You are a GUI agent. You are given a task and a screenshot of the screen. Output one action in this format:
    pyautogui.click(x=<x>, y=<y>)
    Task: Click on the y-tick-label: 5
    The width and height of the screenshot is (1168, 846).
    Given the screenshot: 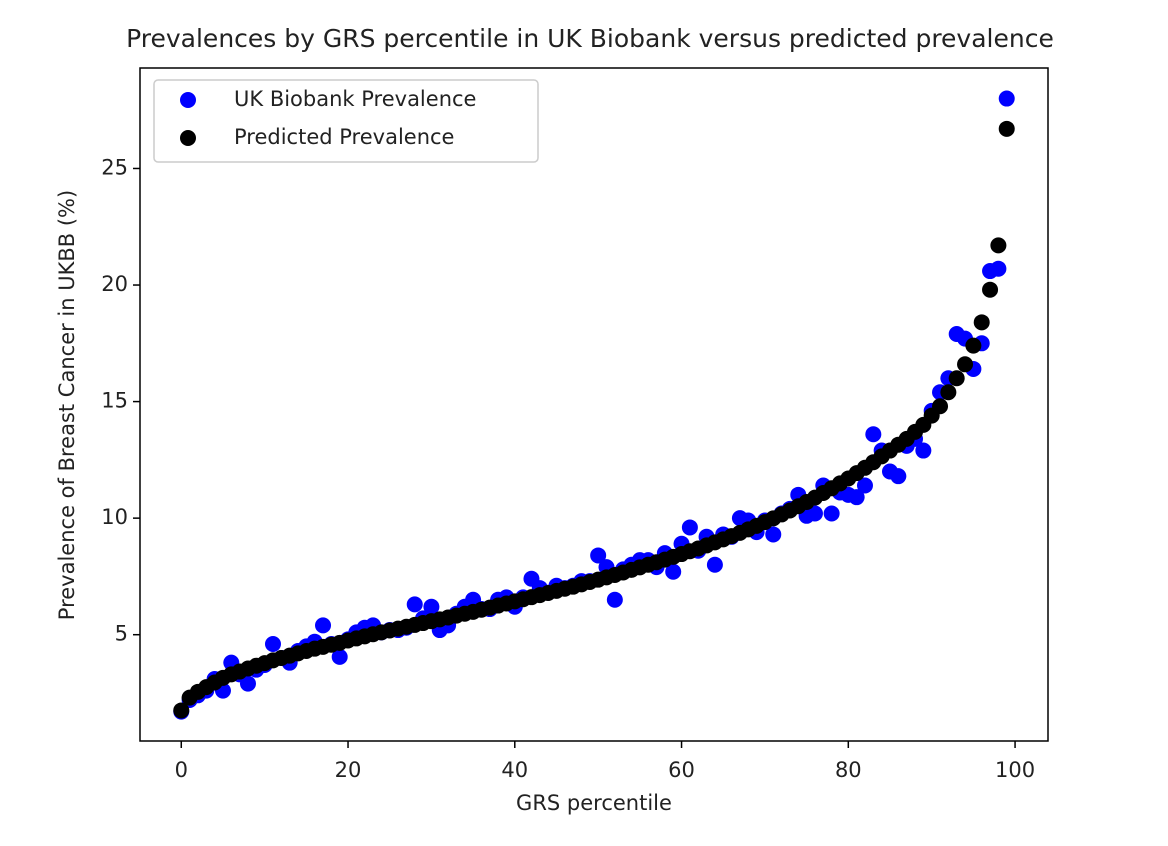 What is the action you would take?
    pyautogui.click(x=121, y=634)
    